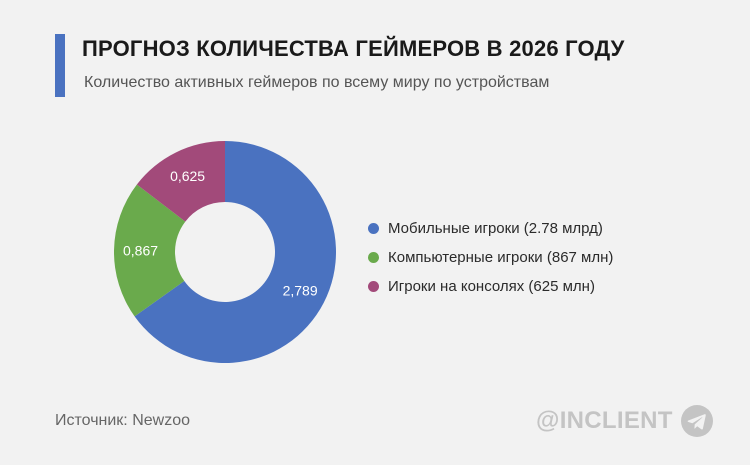 This screenshot has width=750, height=465. Describe the element at coordinates (495, 228) in the screenshot. I see `legend-label-mobile: Мобильные игроки (2.78 млрд)` at that location.